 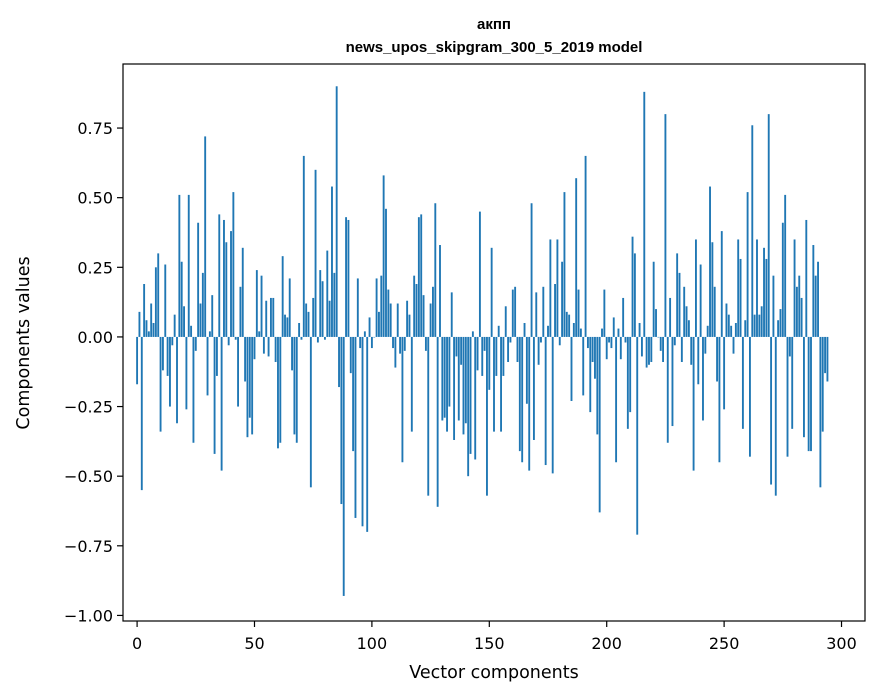 I want to click on x-tick-label: 250, so click(x=724, y=643).